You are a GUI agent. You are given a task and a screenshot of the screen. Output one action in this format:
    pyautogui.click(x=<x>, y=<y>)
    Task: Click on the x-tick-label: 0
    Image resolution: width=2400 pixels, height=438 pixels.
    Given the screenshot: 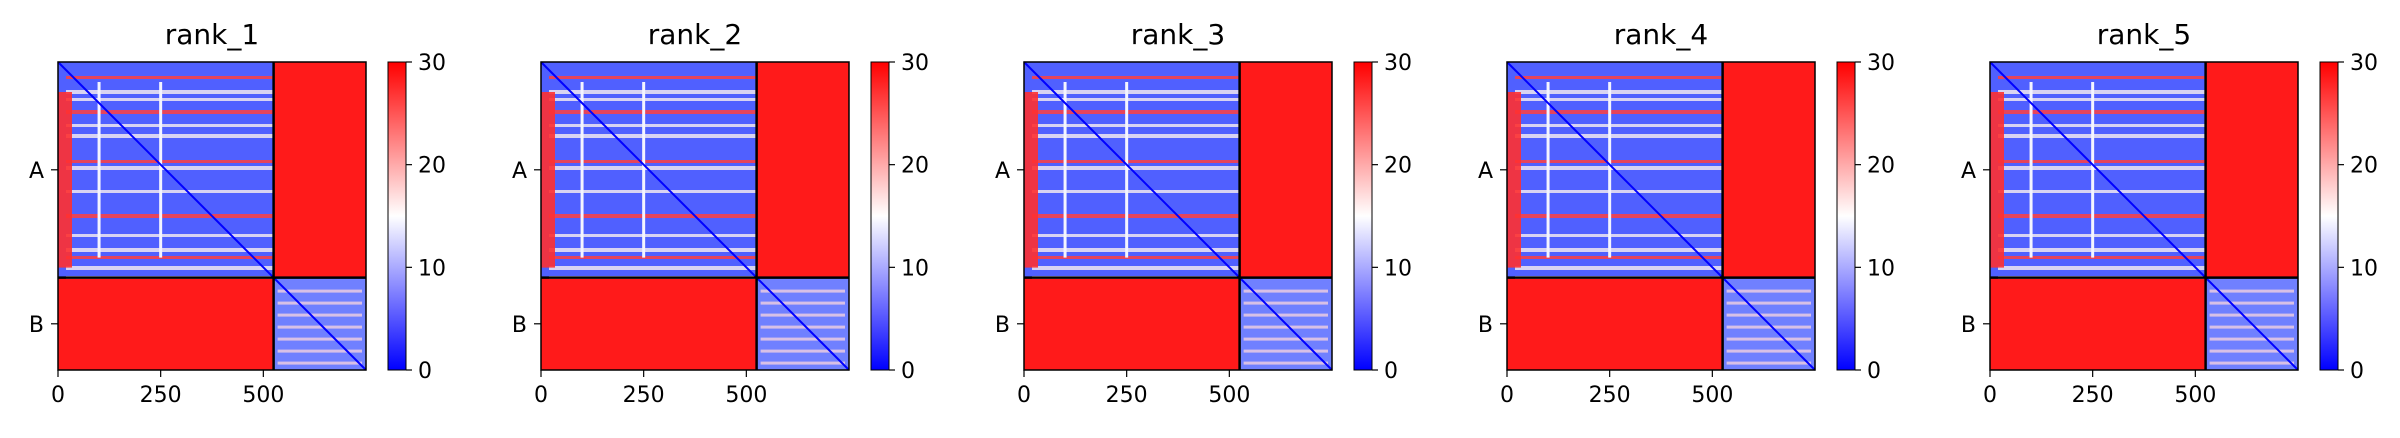 What is the action you would take?
    pyautogui.click(x=541, y=395)
    